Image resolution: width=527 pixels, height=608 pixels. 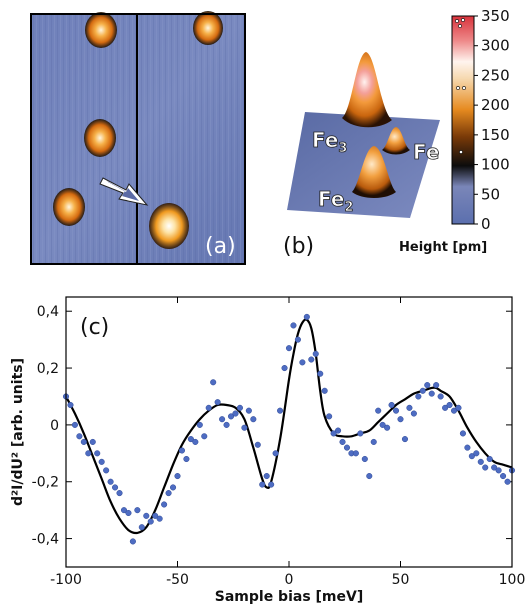 I want to click on adatom-blob-large, so click(x=169, y=226).